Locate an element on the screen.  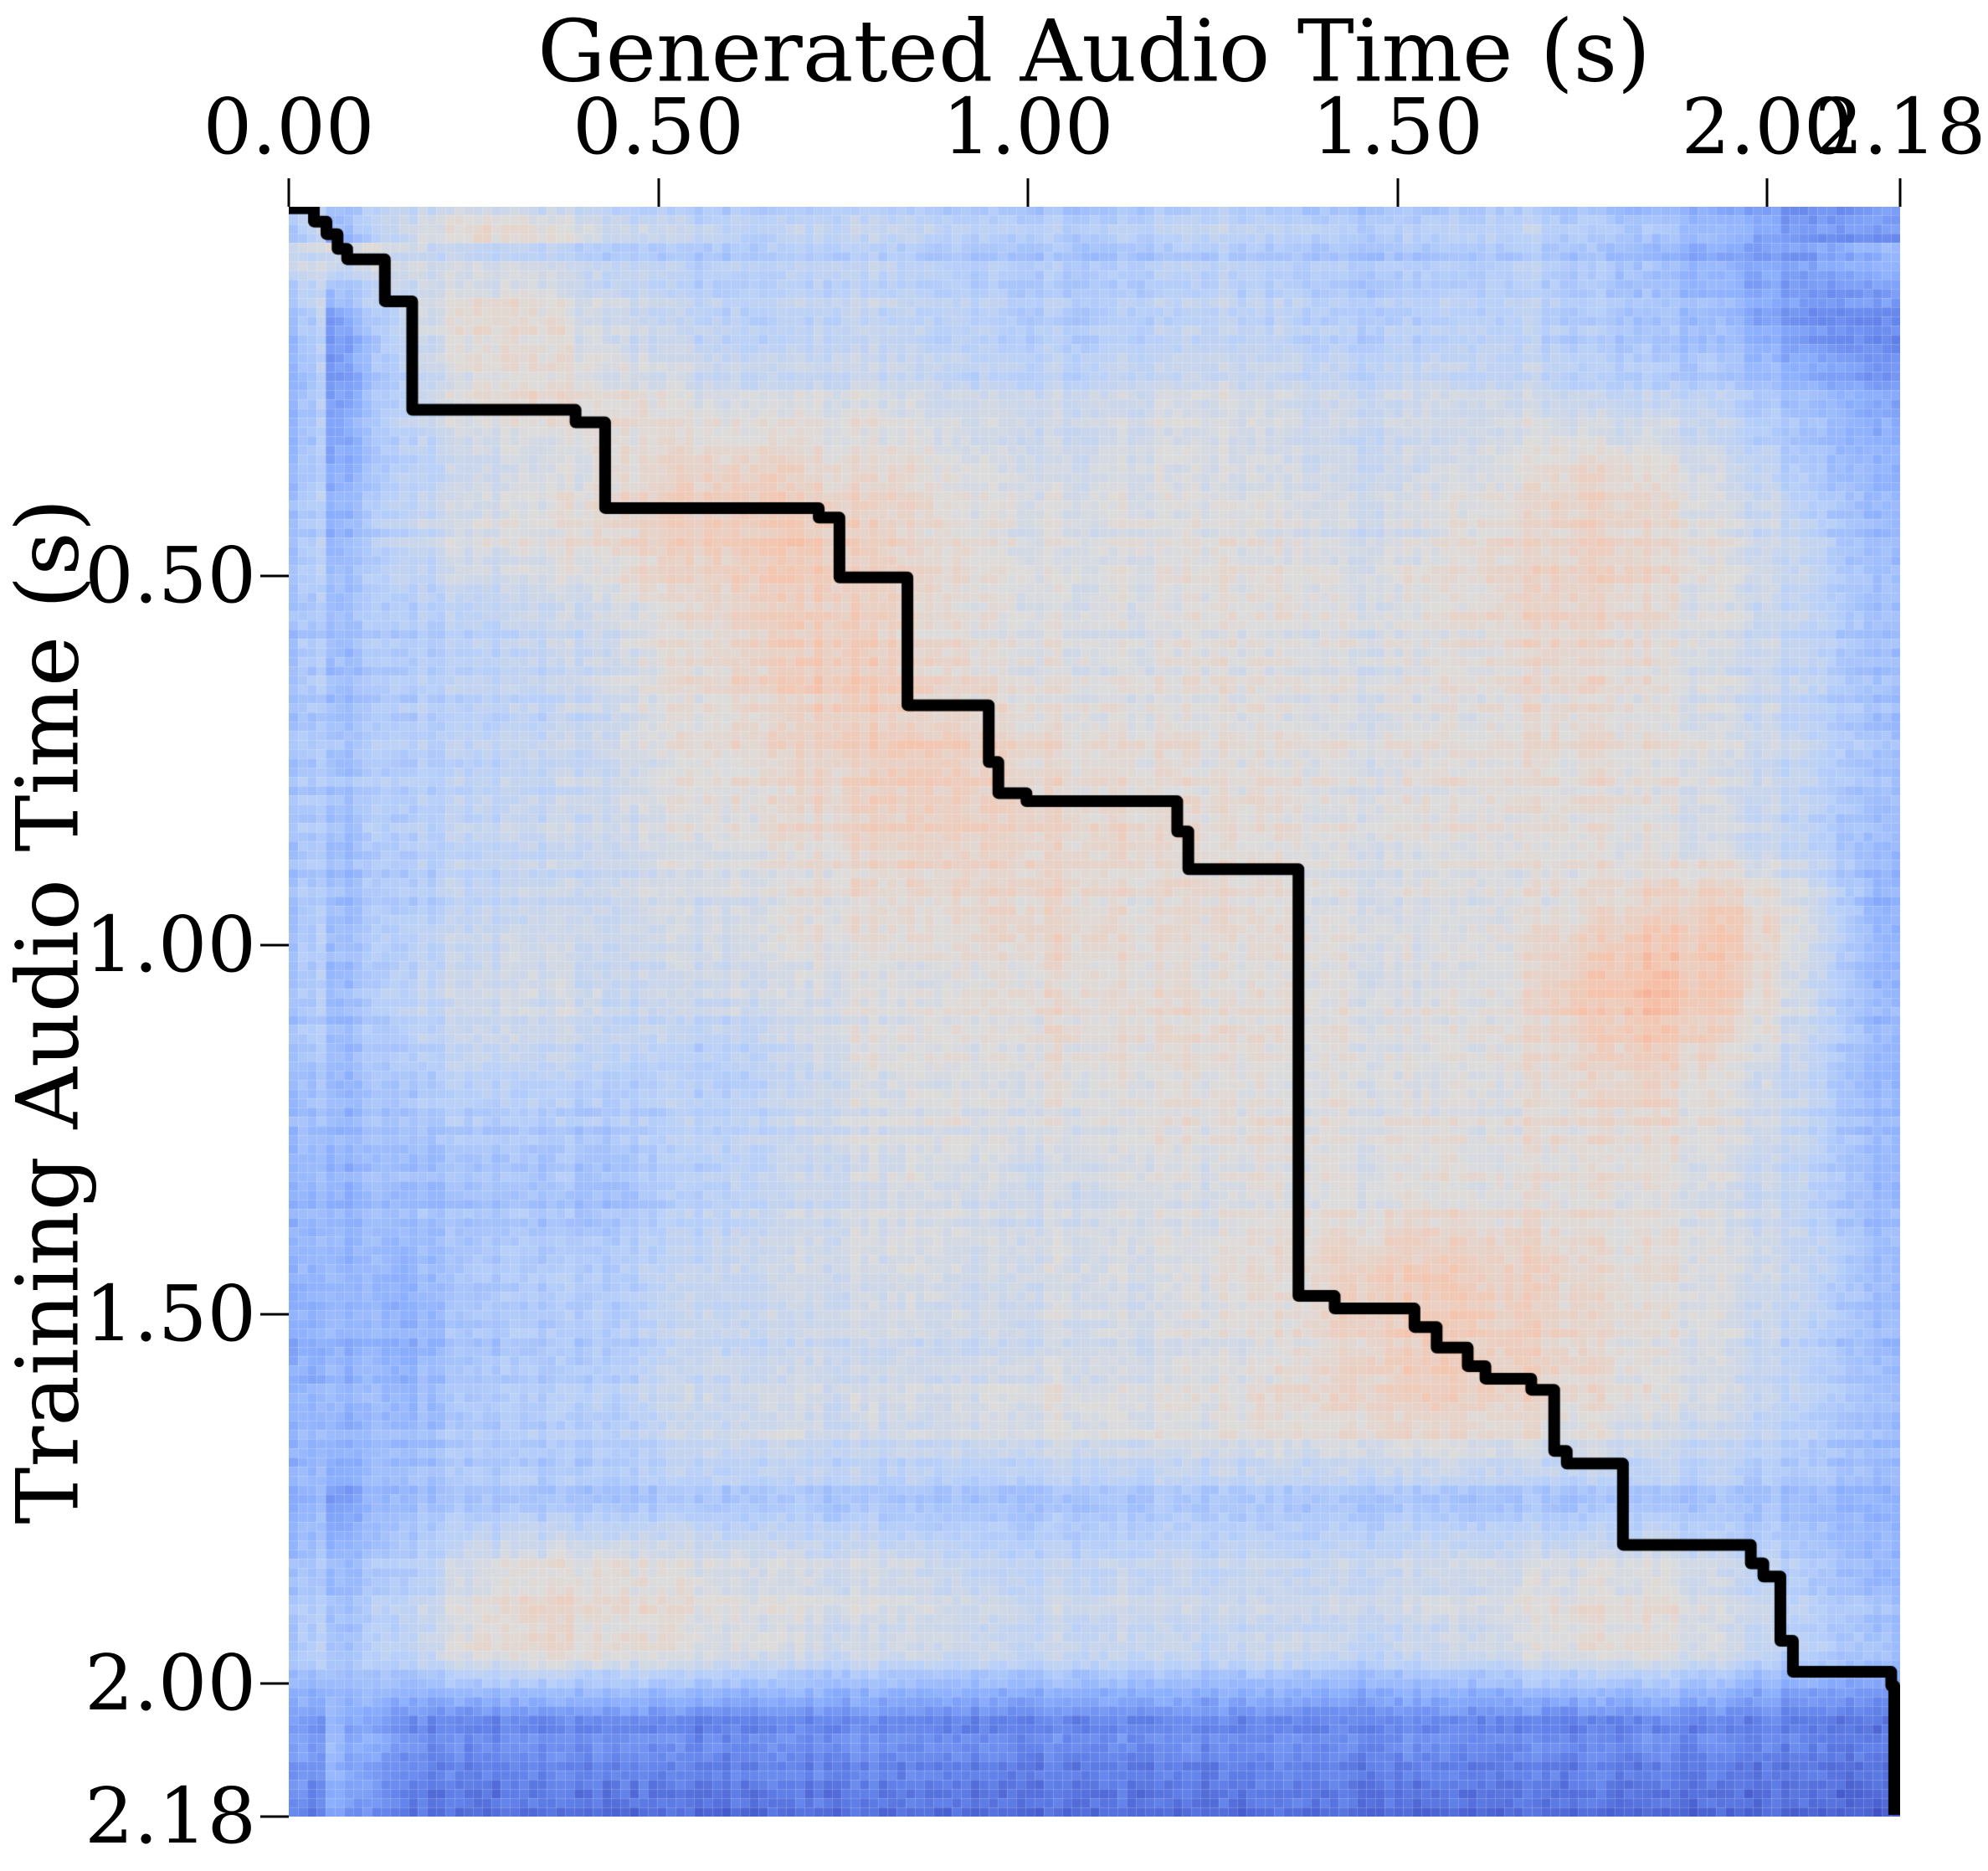
x-tick-label: 2.00 is located at coordinates (1767, 127).